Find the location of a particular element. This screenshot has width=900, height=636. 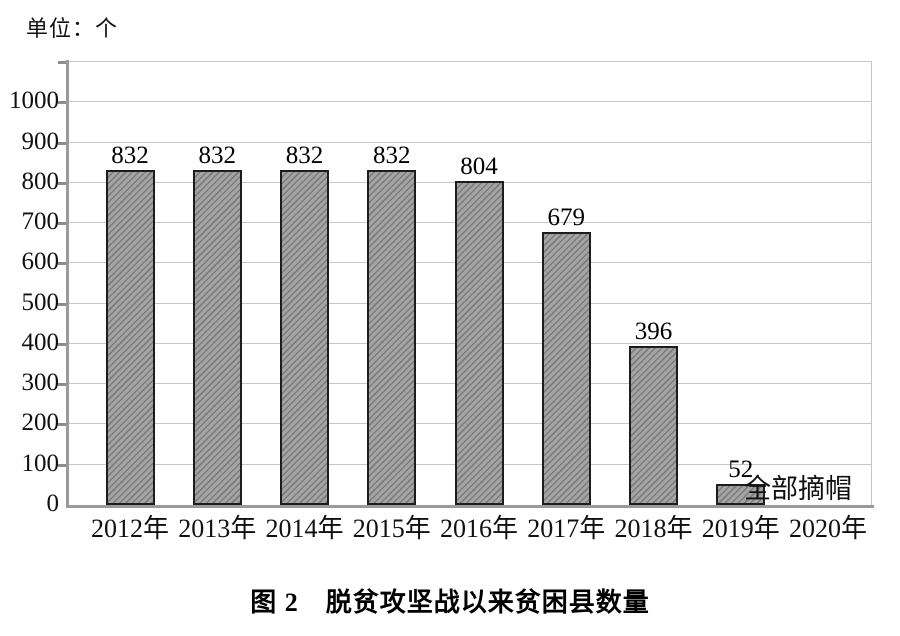

y-tick-label: 0 is located at coordinates (53, 503).